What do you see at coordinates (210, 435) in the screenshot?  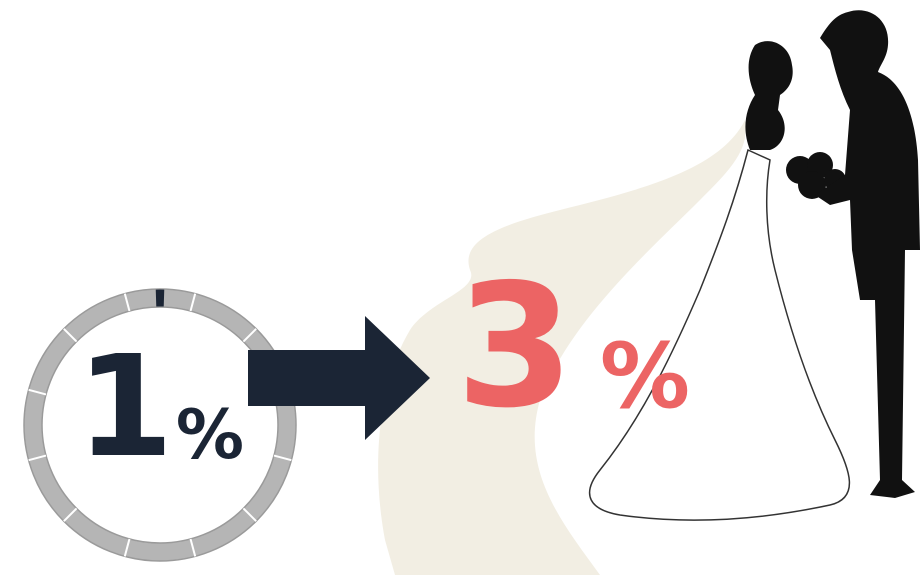 I see `before-unit: %` at bounding box center [210, 435].